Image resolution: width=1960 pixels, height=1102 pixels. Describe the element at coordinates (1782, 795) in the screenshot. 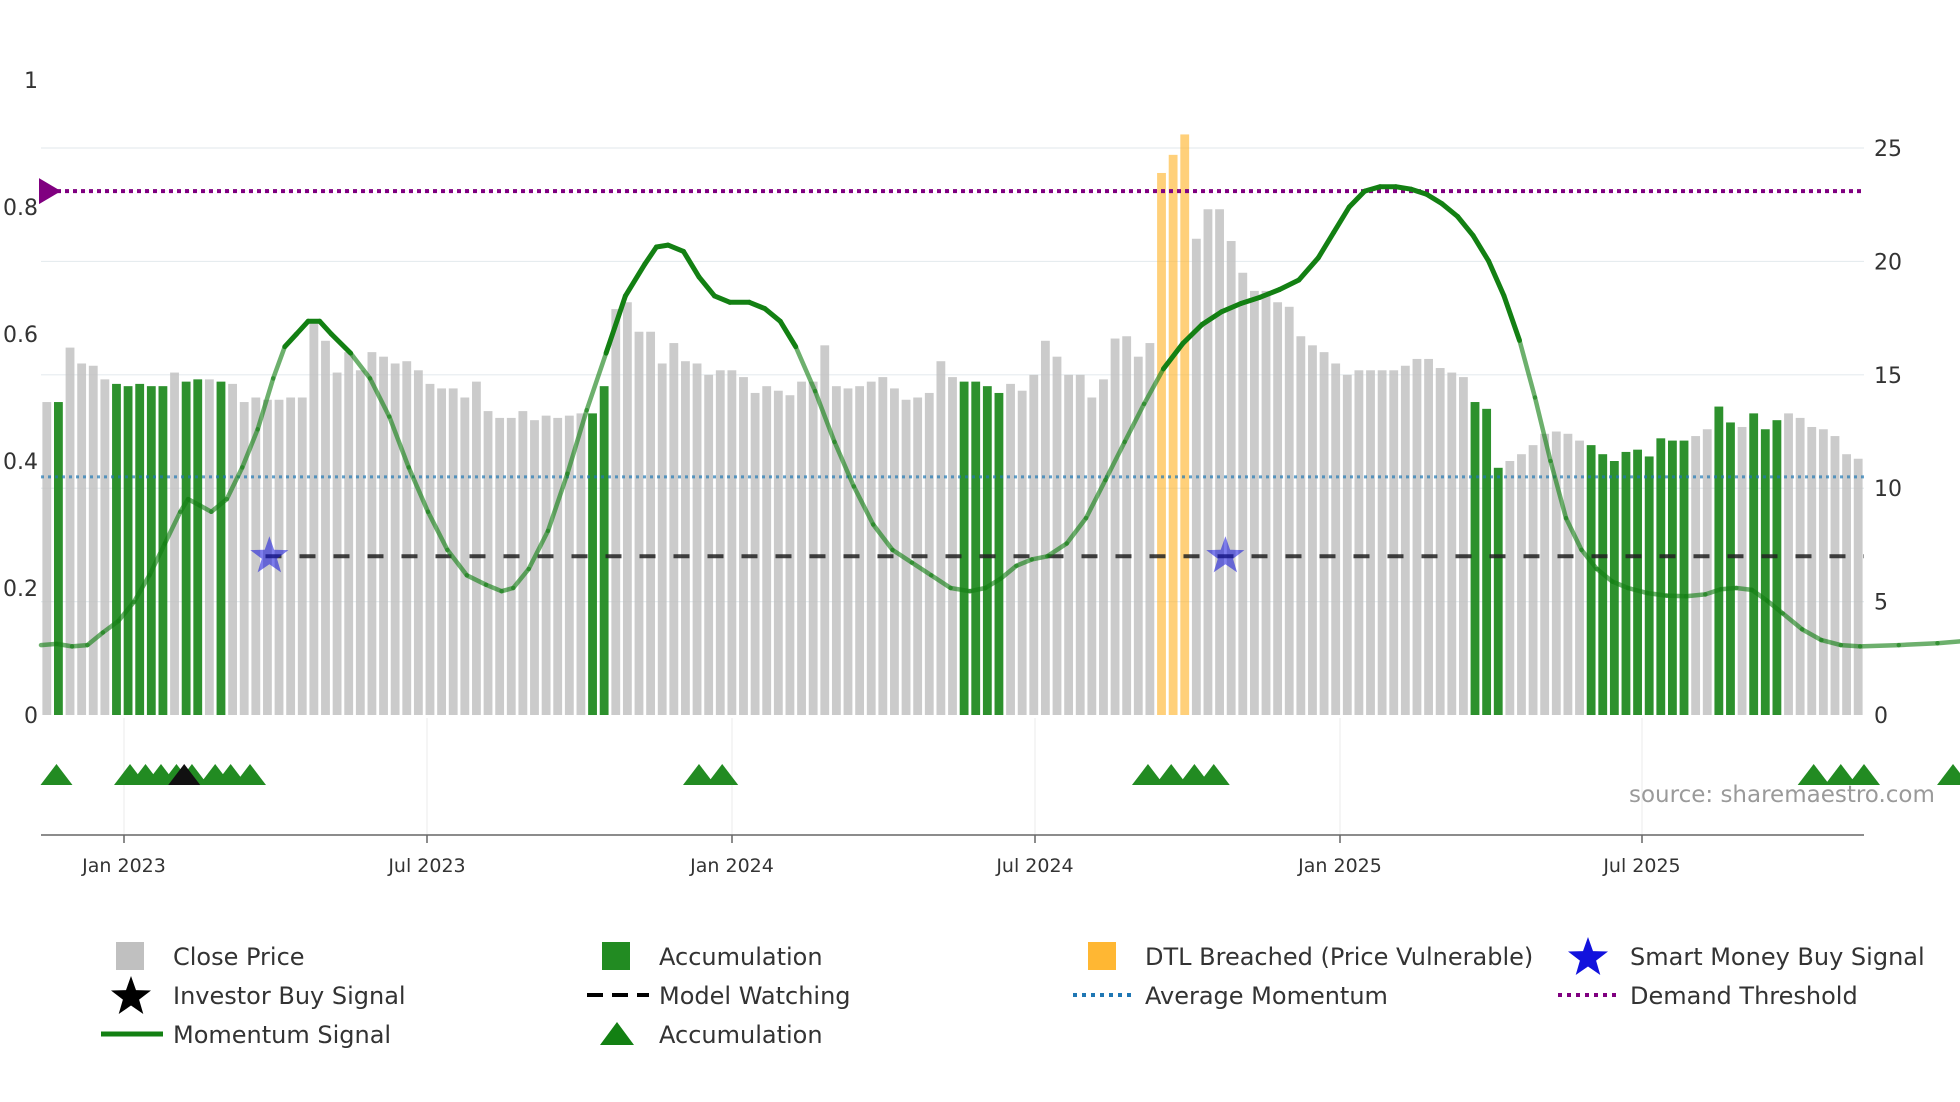

I see `source-label: source: sharemaestro.com` at that location.